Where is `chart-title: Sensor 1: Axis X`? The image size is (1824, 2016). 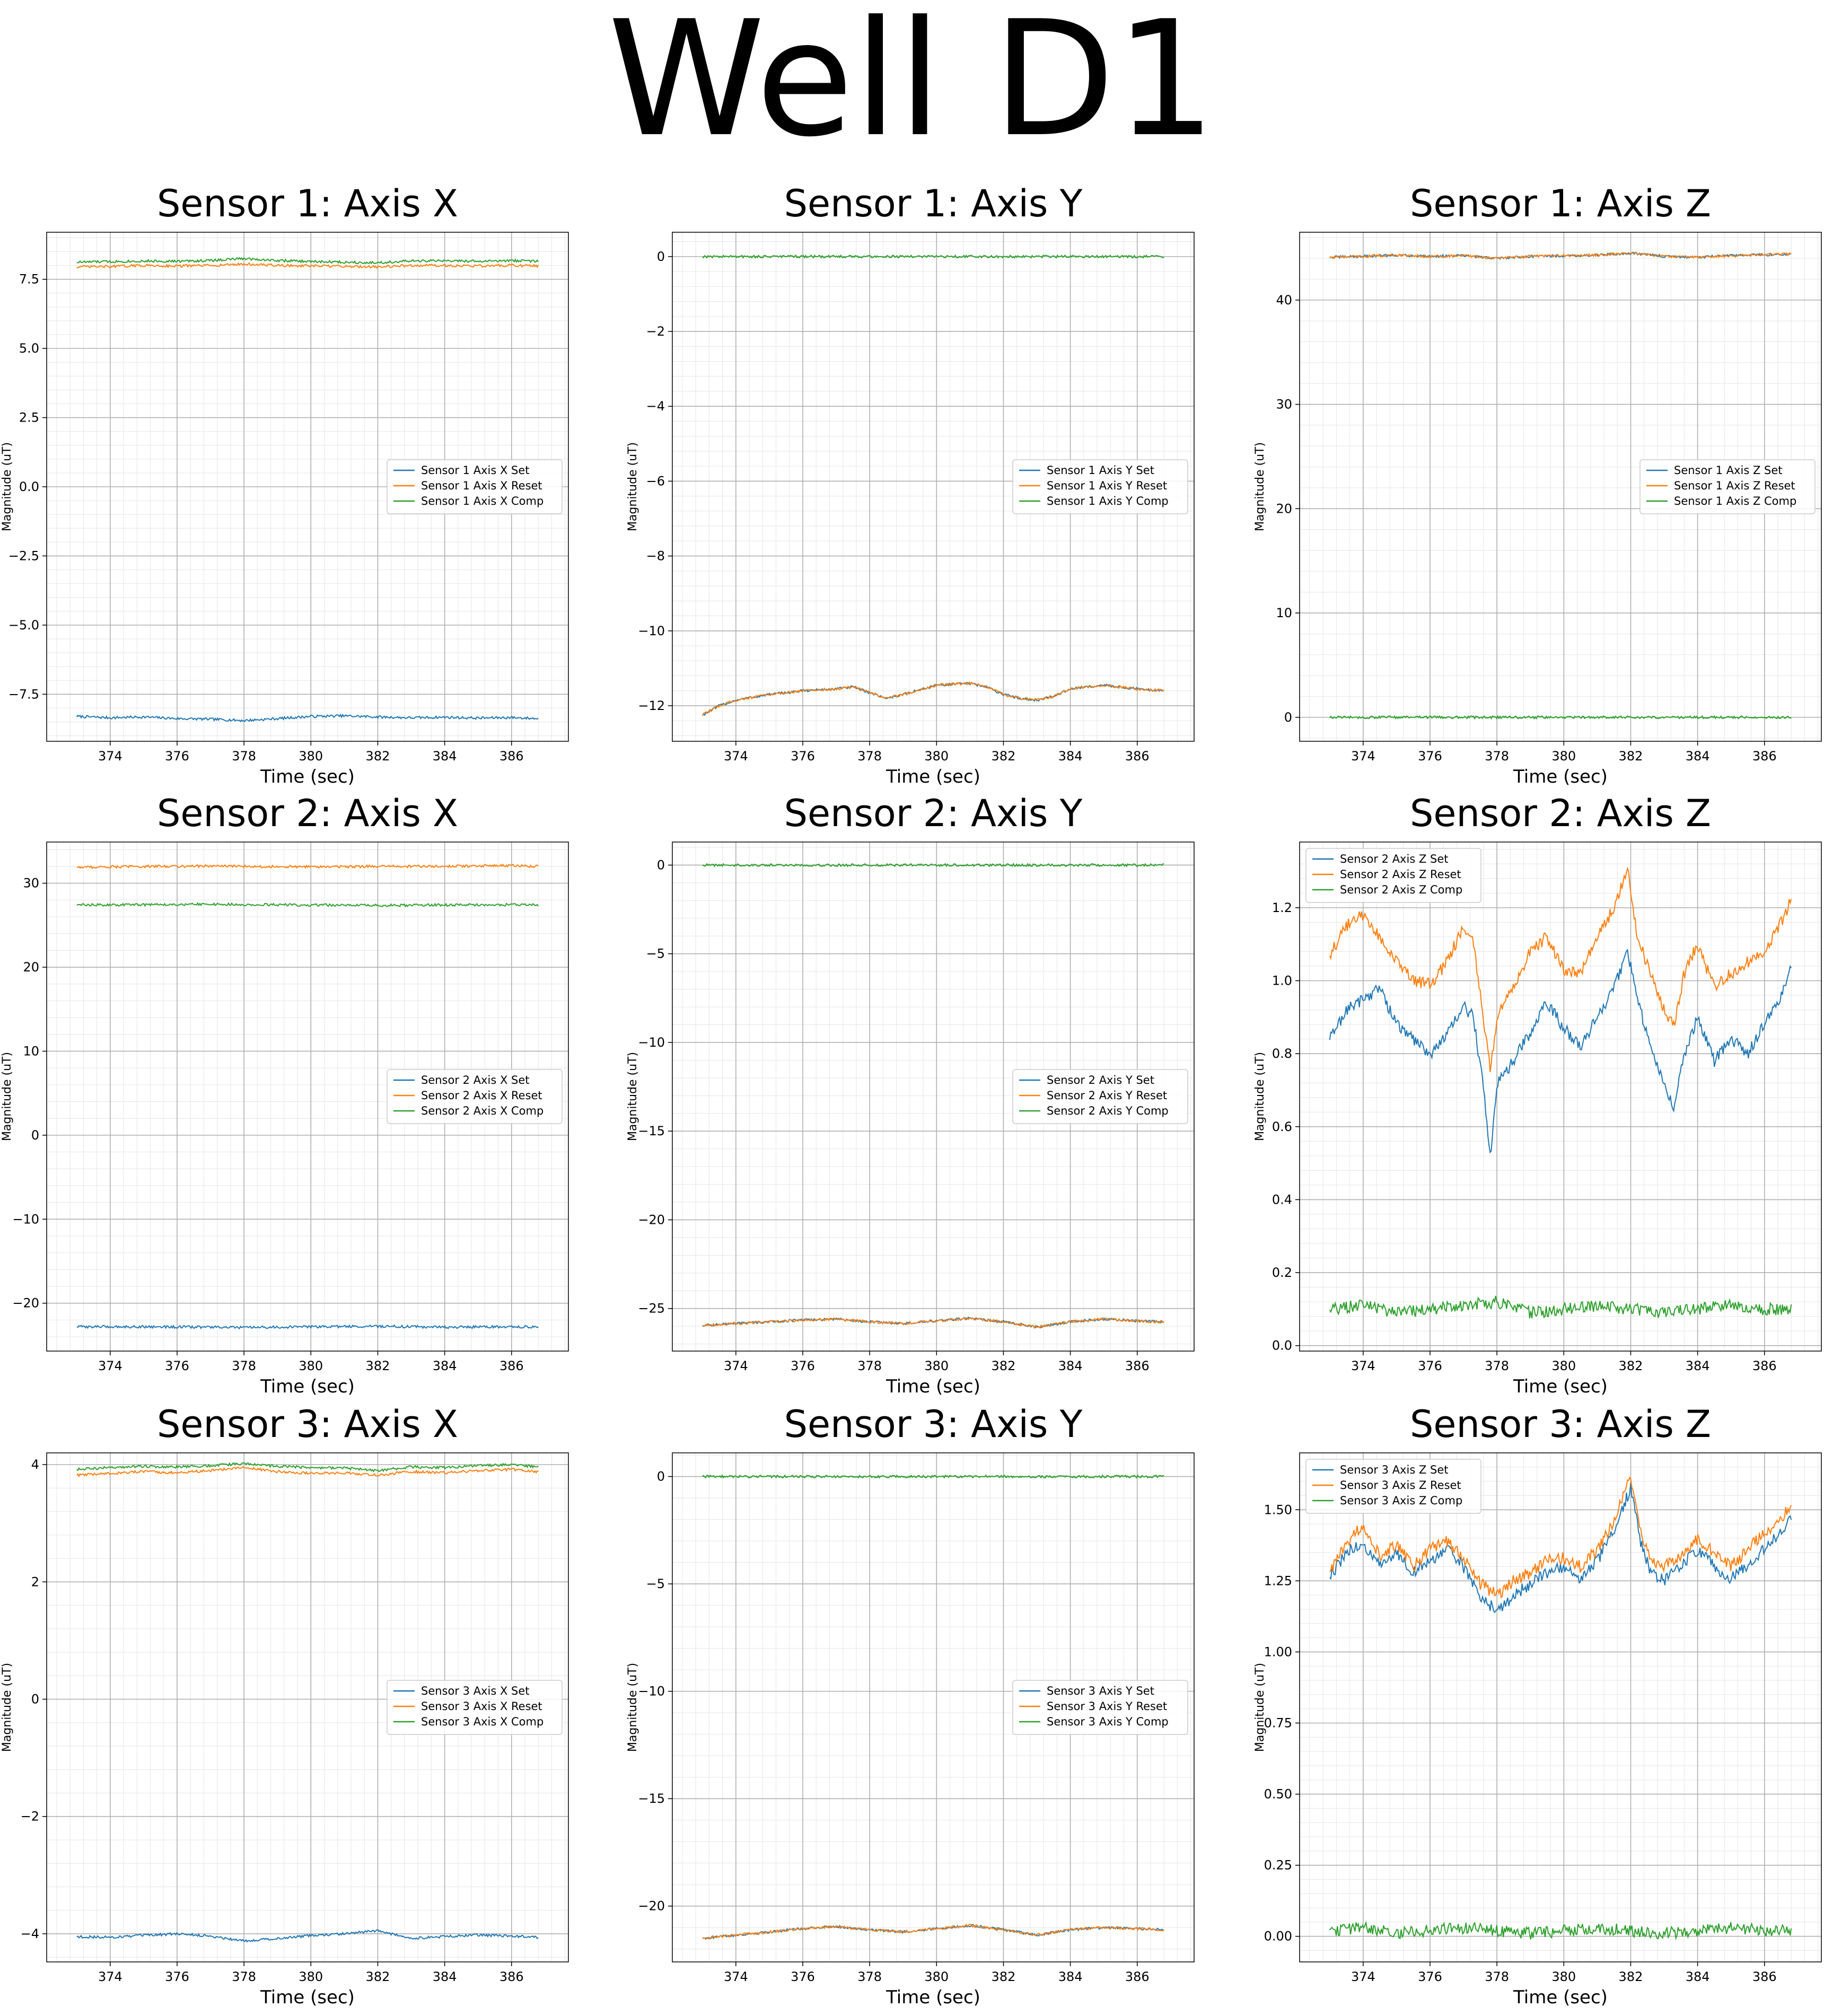
chart-title: Sensor 1: Axis X is located at coordinates (307, 205).